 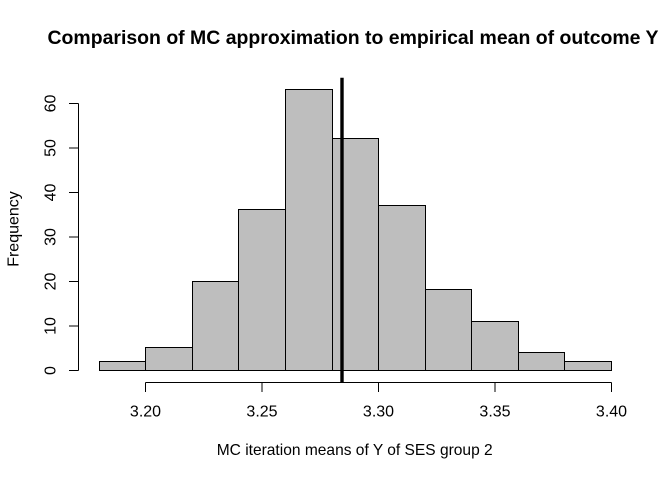 What do you see at coordinates (51, 282) in the screenshot?
I see `svg-text: 20` at bounding box center [51, 282].